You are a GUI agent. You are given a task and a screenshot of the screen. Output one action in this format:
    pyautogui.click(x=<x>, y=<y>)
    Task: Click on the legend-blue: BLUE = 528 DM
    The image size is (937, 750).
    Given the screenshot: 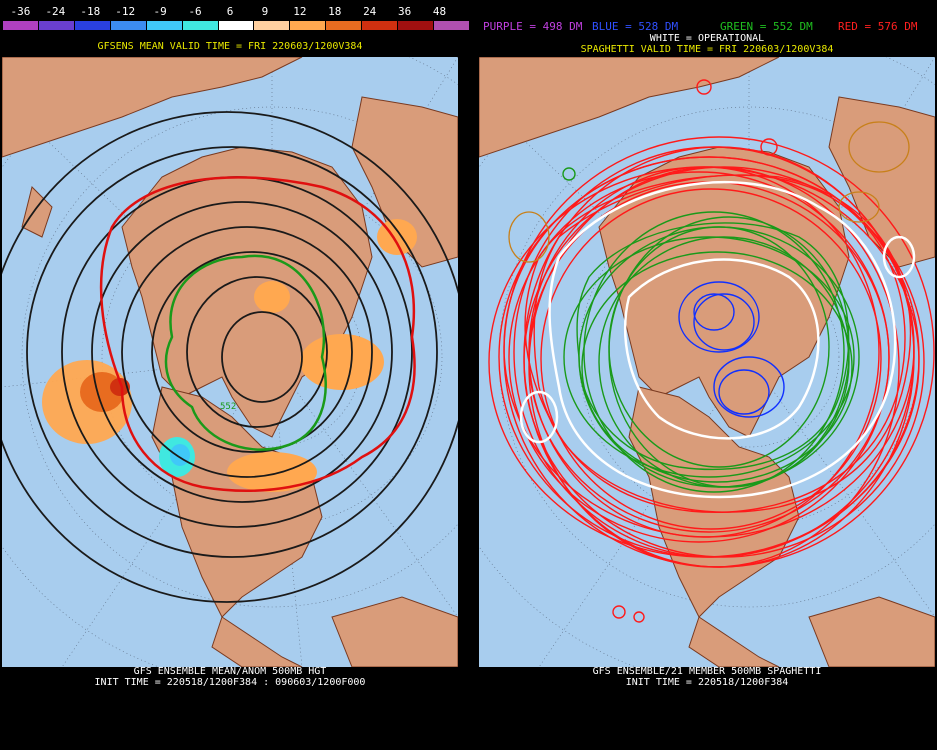 What is the action you would take?
    pyautogui.click(x=635, y=26)
    